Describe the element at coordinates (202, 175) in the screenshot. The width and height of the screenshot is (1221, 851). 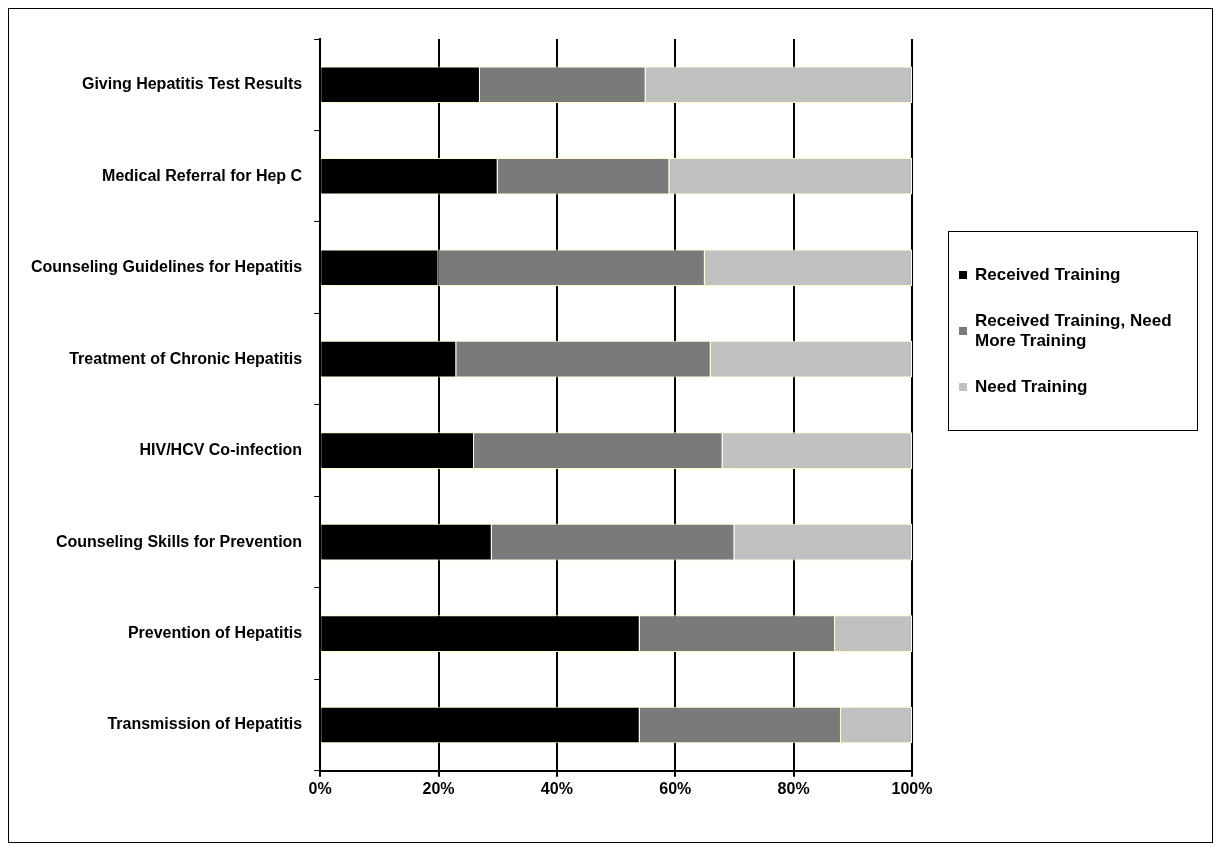
I see `y-tick-label: Medical Referral for Hep C` at that location.